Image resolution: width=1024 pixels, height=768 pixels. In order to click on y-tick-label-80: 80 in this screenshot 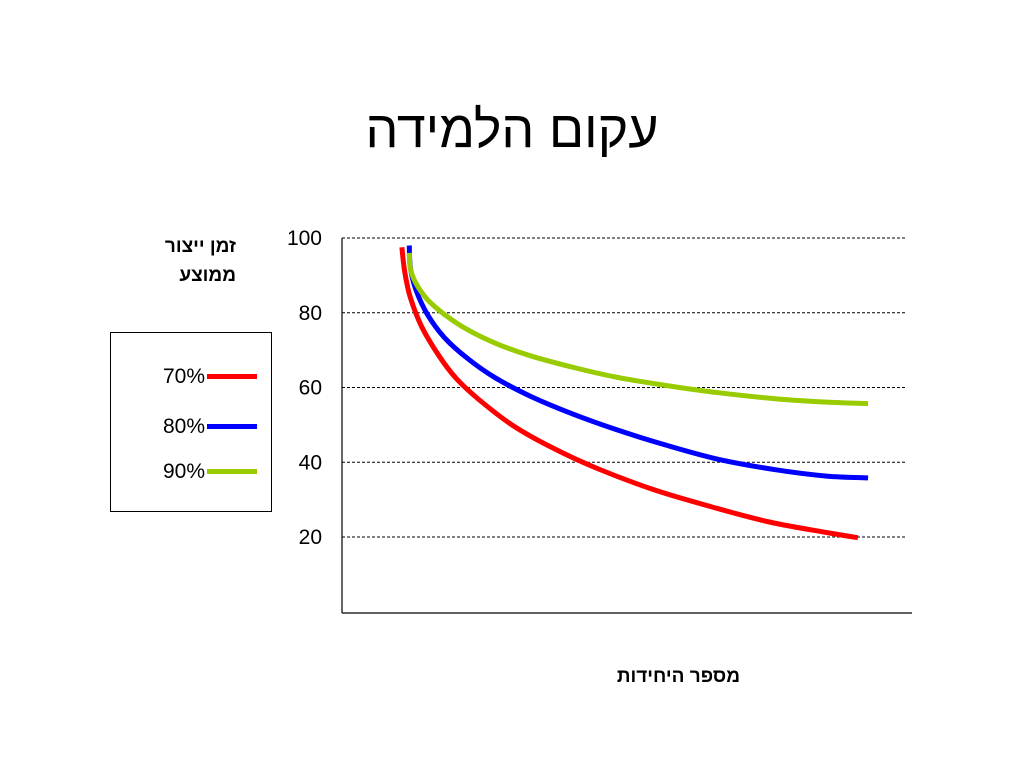, I will do `click(310, 313)`.